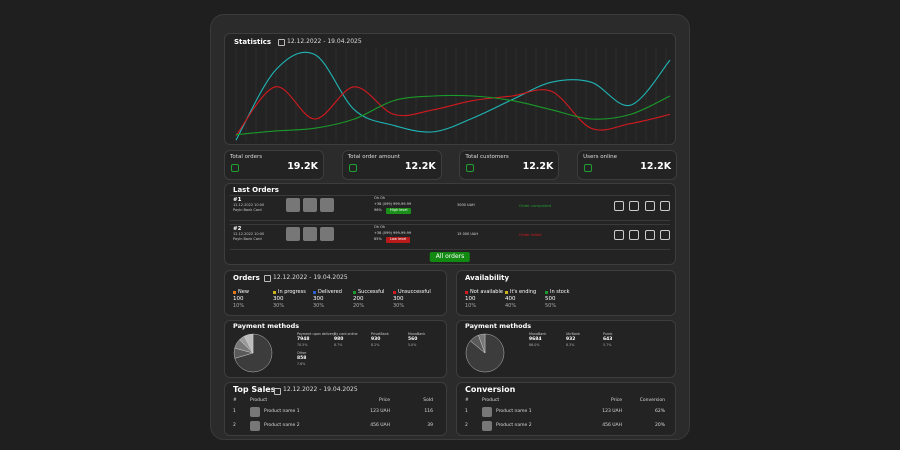  I want to click on method-percent: 8.2%, so click(375, 345).